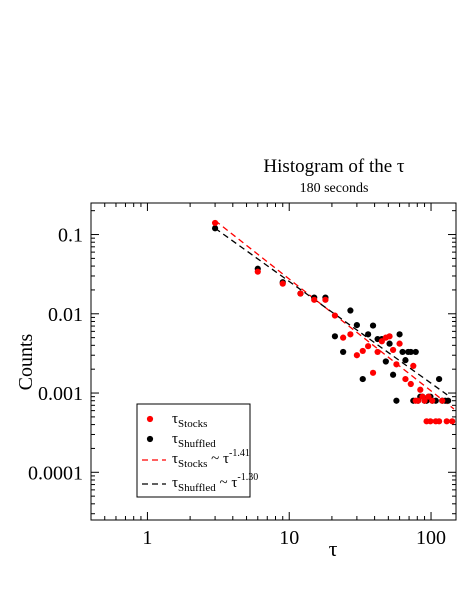 The image size is (457, 591). What do you see at coordinates (55, 355) in the screenshot?
I see `y-axis-tick-labels: 0.0001 0.001 0.01 0.1` at bounding box center [55, 355].